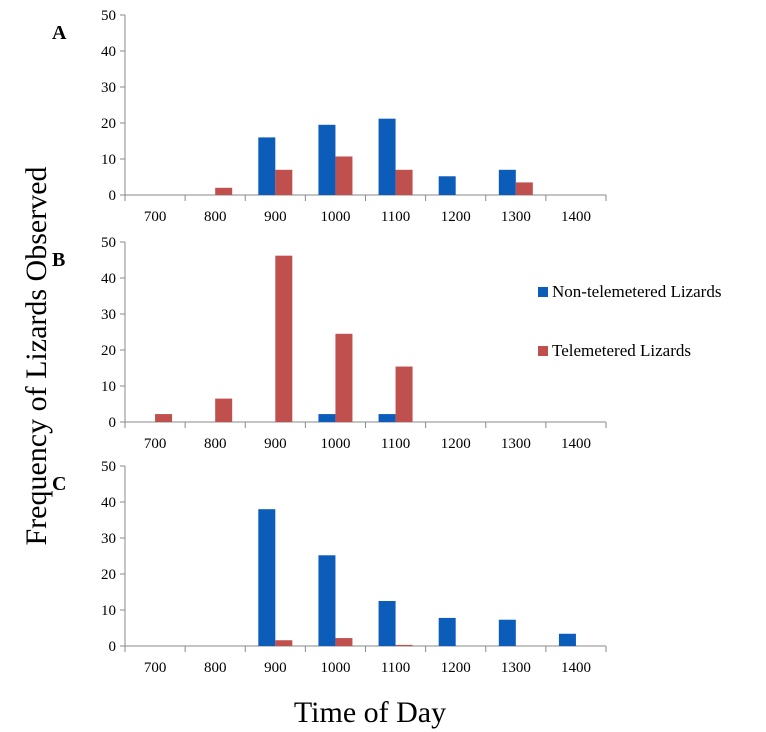 The width and height of the screenshot is (766, 732). I want to click on x-axis-title: Time of Day, so click(370, 712).